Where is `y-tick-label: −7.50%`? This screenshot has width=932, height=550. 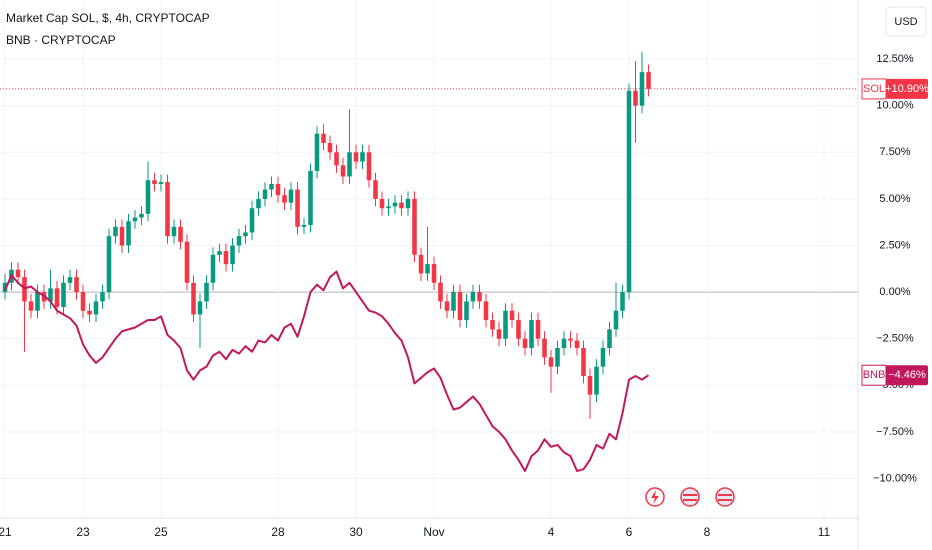
y-tick-label: −7.50% is located at coordinates (895, 432).